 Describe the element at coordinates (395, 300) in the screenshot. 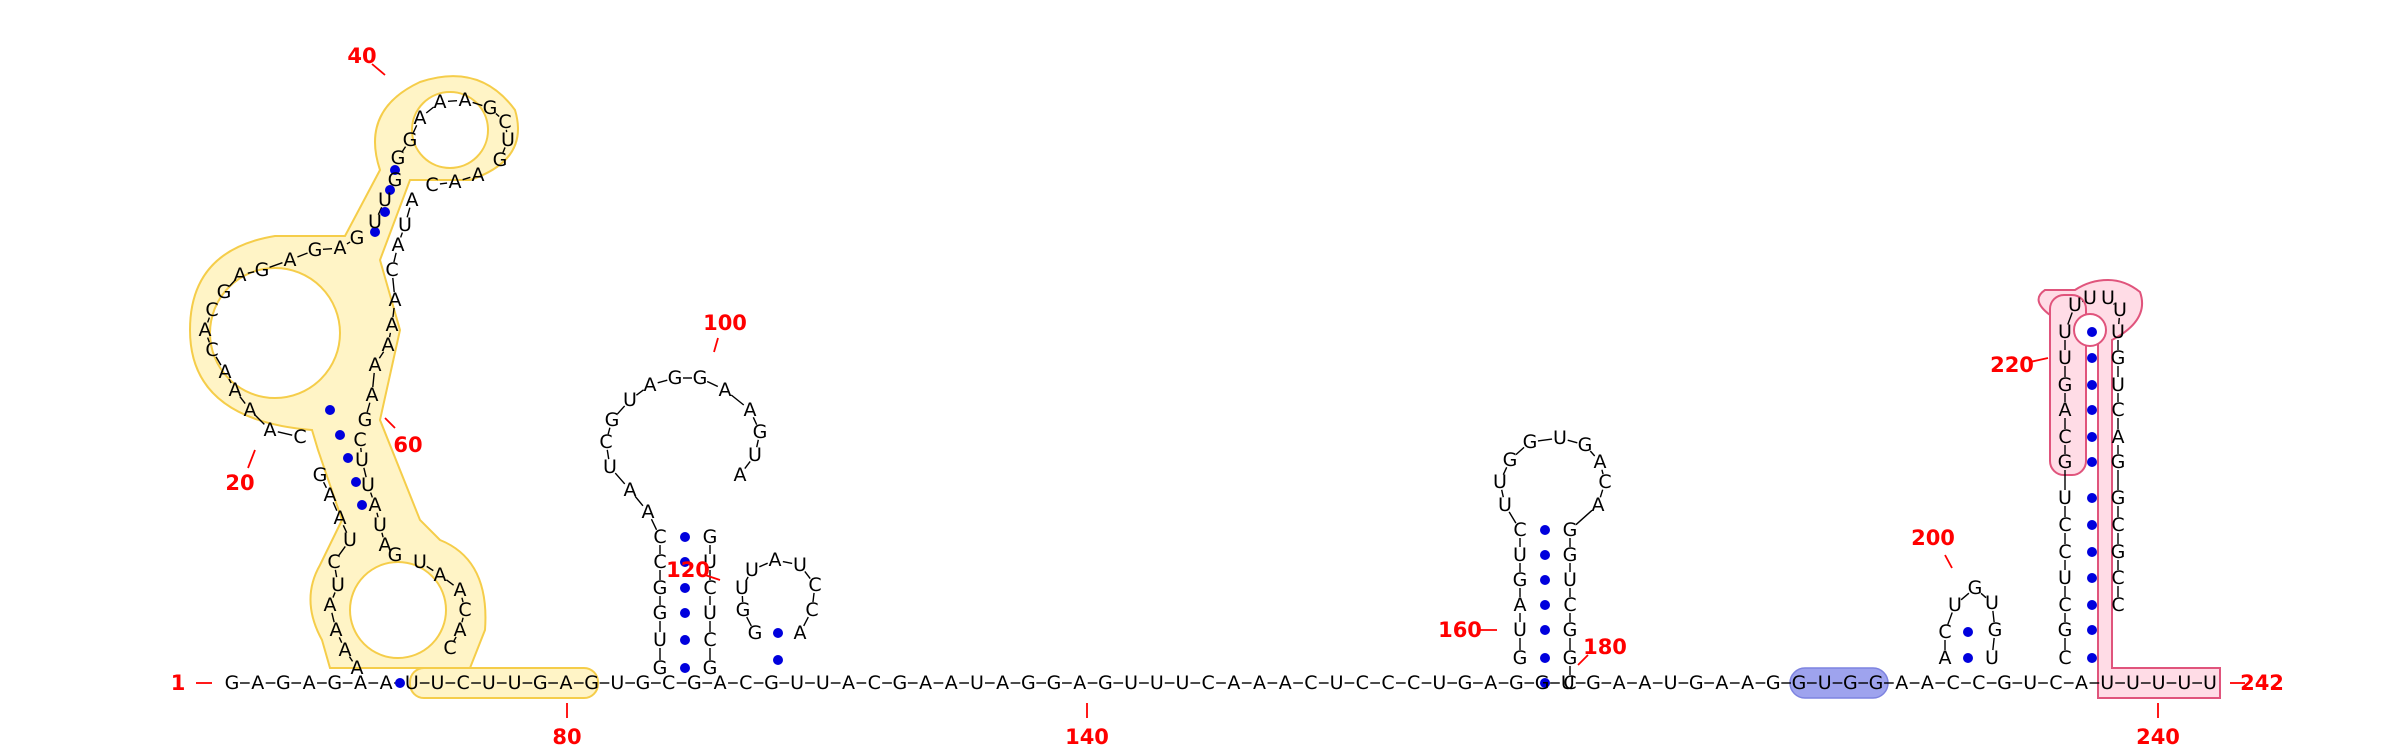

I see `nucleotide-helix-b: A` at that location.